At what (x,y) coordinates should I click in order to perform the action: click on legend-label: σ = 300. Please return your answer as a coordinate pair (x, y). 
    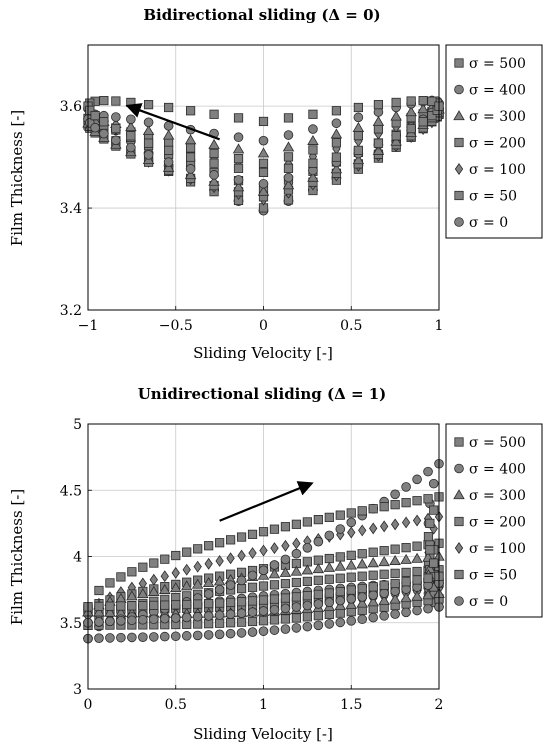
    Looking at the image, I should click on (497, 117).